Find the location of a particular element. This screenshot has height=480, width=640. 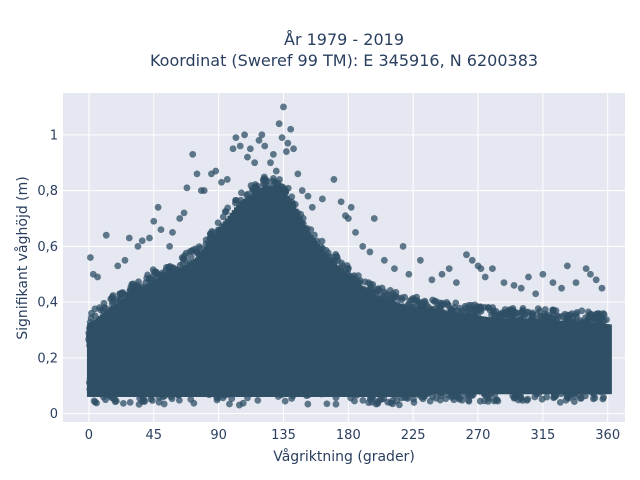

y-tick-label: 0 is located at coordinates (54, 414).